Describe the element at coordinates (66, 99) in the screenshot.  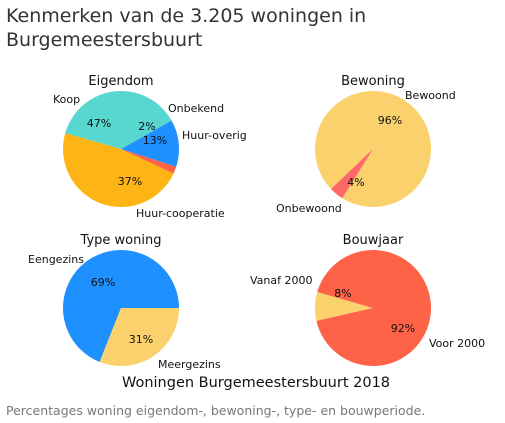
I see `slice-label-koop: Koop` at that location.